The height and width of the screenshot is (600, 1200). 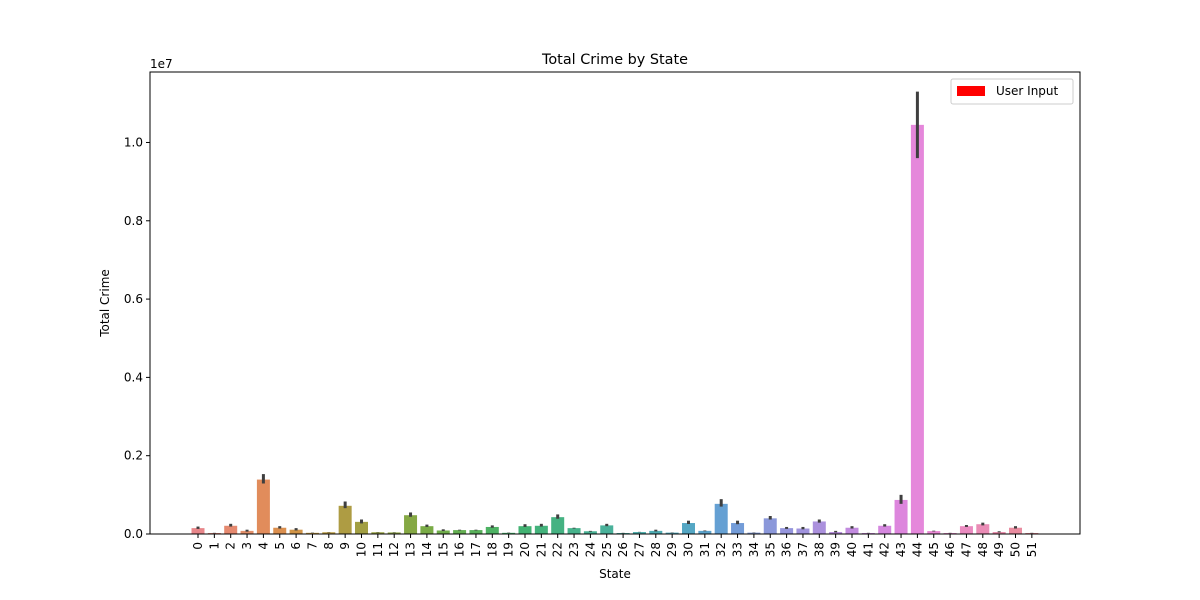 What do you see at coordinates (639, 549) in the screenshot?
I see `x-tick-label: 27` at bounding box center [639, 549].